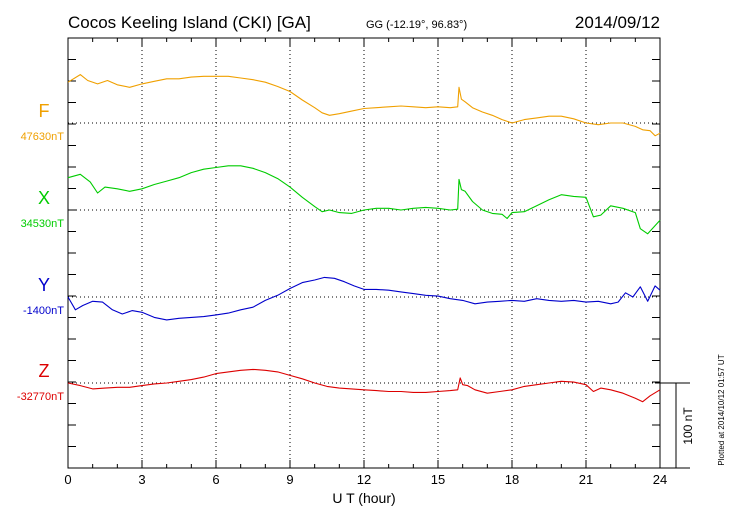 Image resolution: width=730 pixels, height=520 pixels. What do you see at coordinates (512, 479) in the screenshot?
I see `x-tick-label: 18` at bounding box center [512, 479].